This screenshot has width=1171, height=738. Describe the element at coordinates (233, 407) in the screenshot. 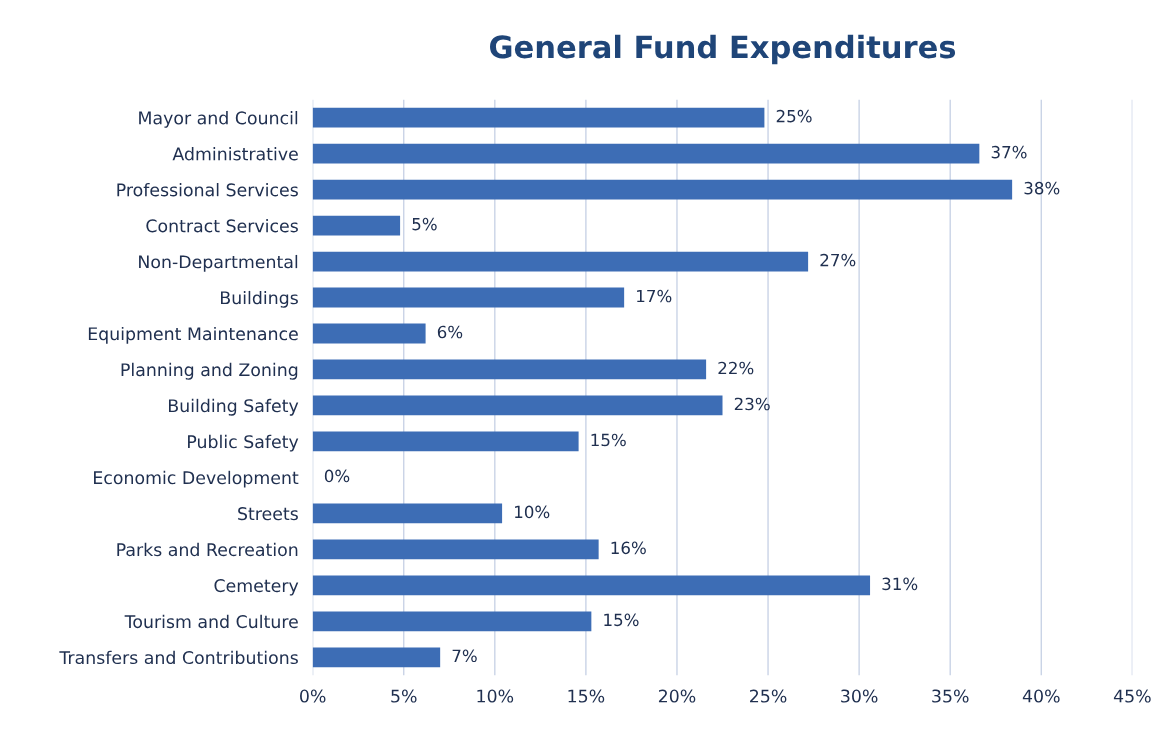

I see `y-tick-label: Building Safety` at that location.